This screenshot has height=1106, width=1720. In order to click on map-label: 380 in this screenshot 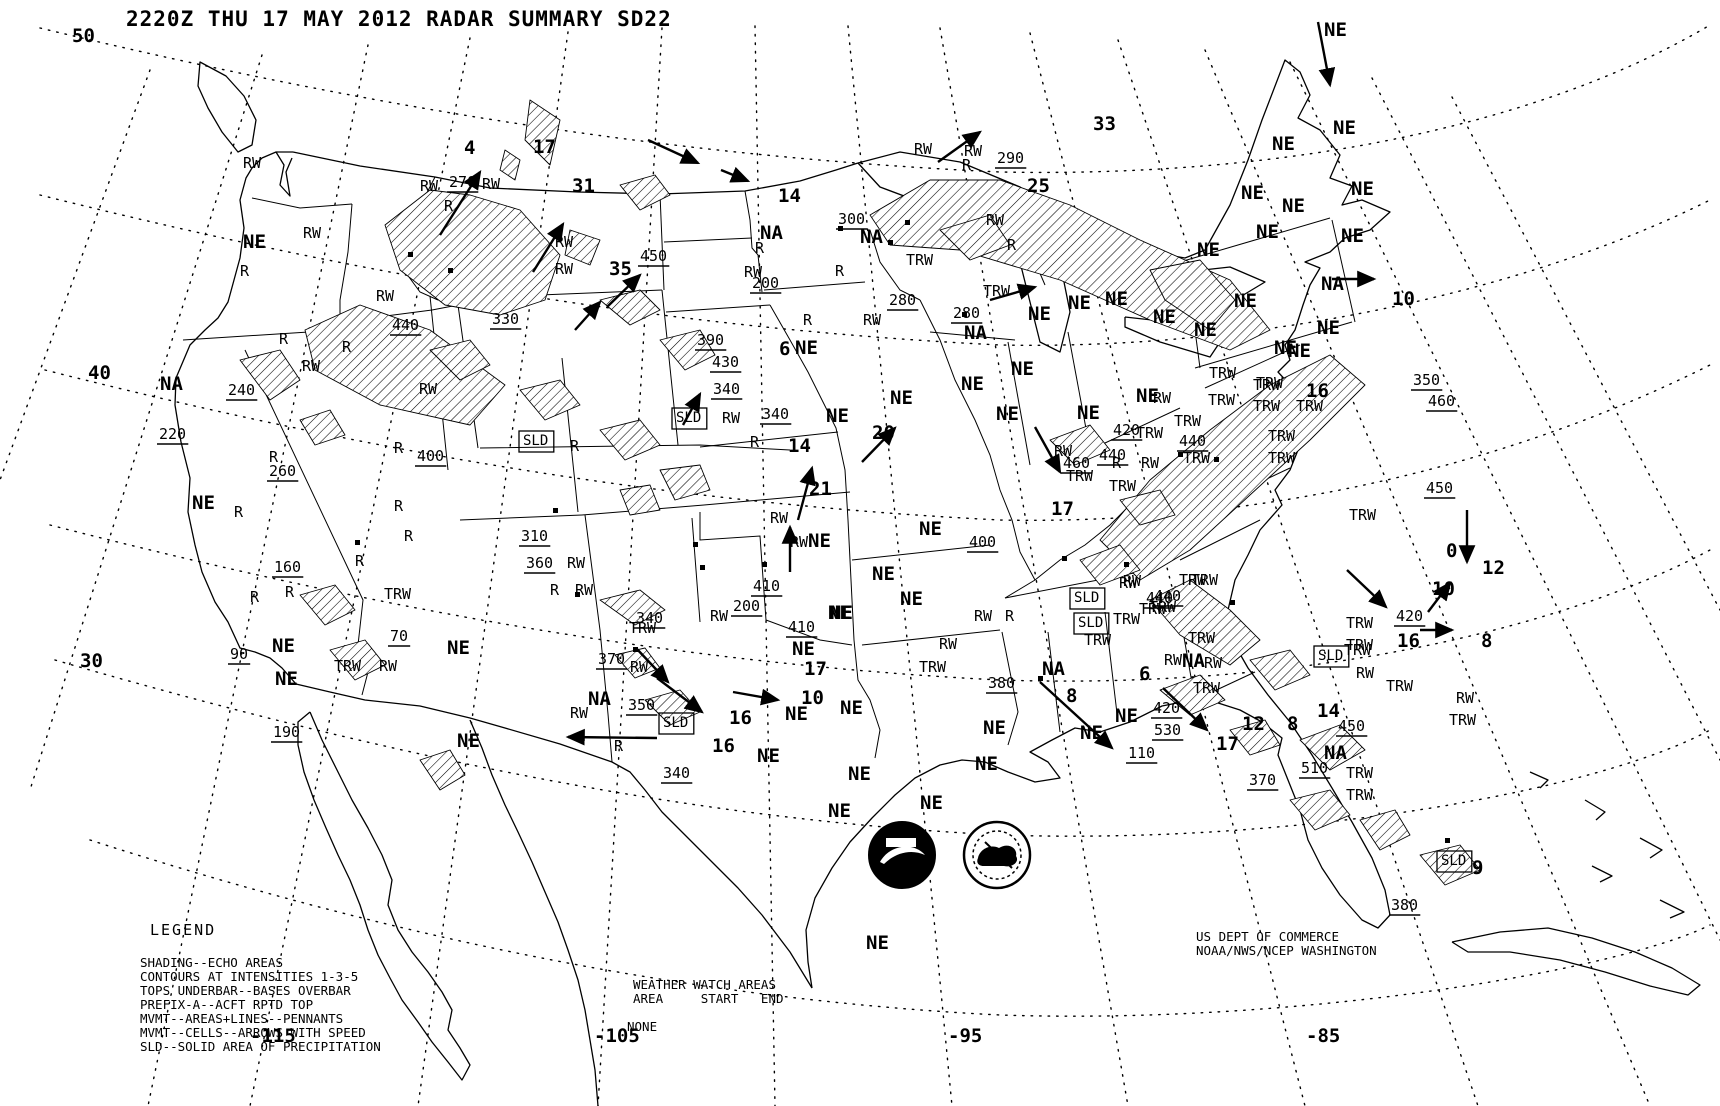, I will do `click(1001, 683)`.